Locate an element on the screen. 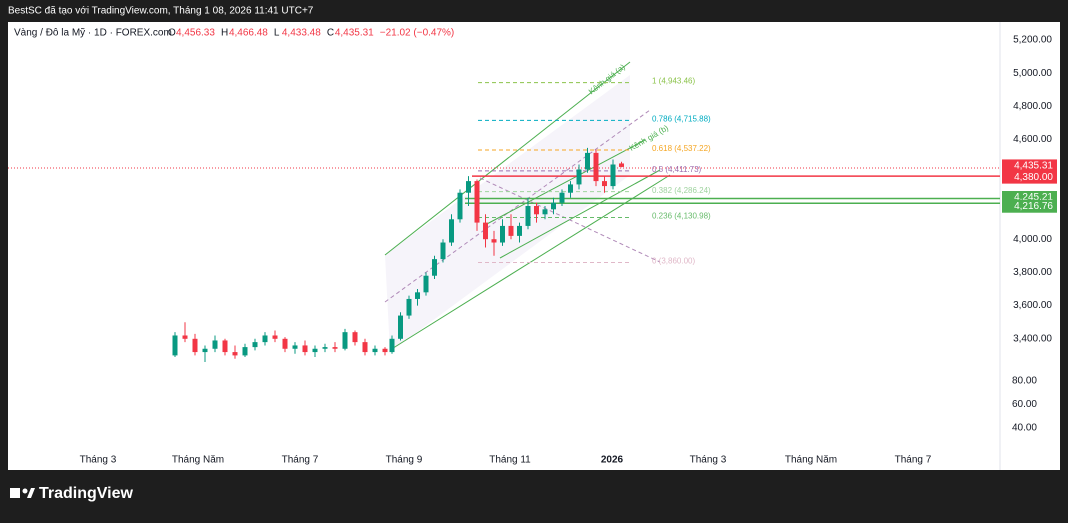  y-tick-label: 5,000.00 is located at coordinates (1032, 73).